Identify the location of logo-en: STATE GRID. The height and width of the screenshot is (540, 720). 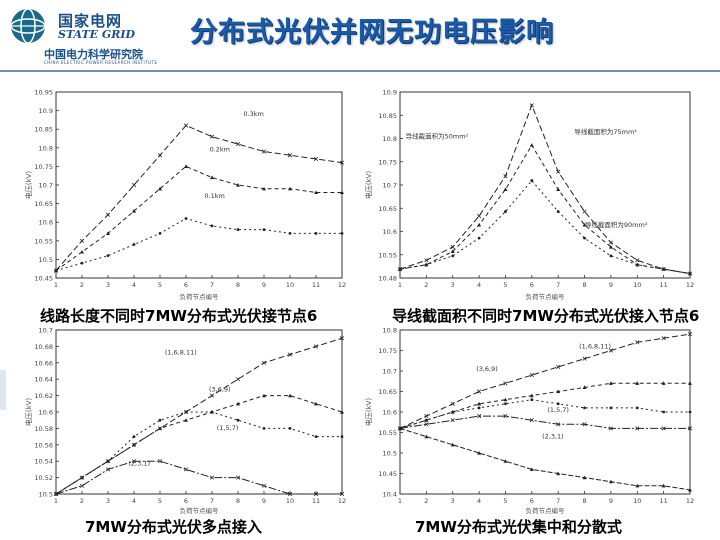
(97, 34).